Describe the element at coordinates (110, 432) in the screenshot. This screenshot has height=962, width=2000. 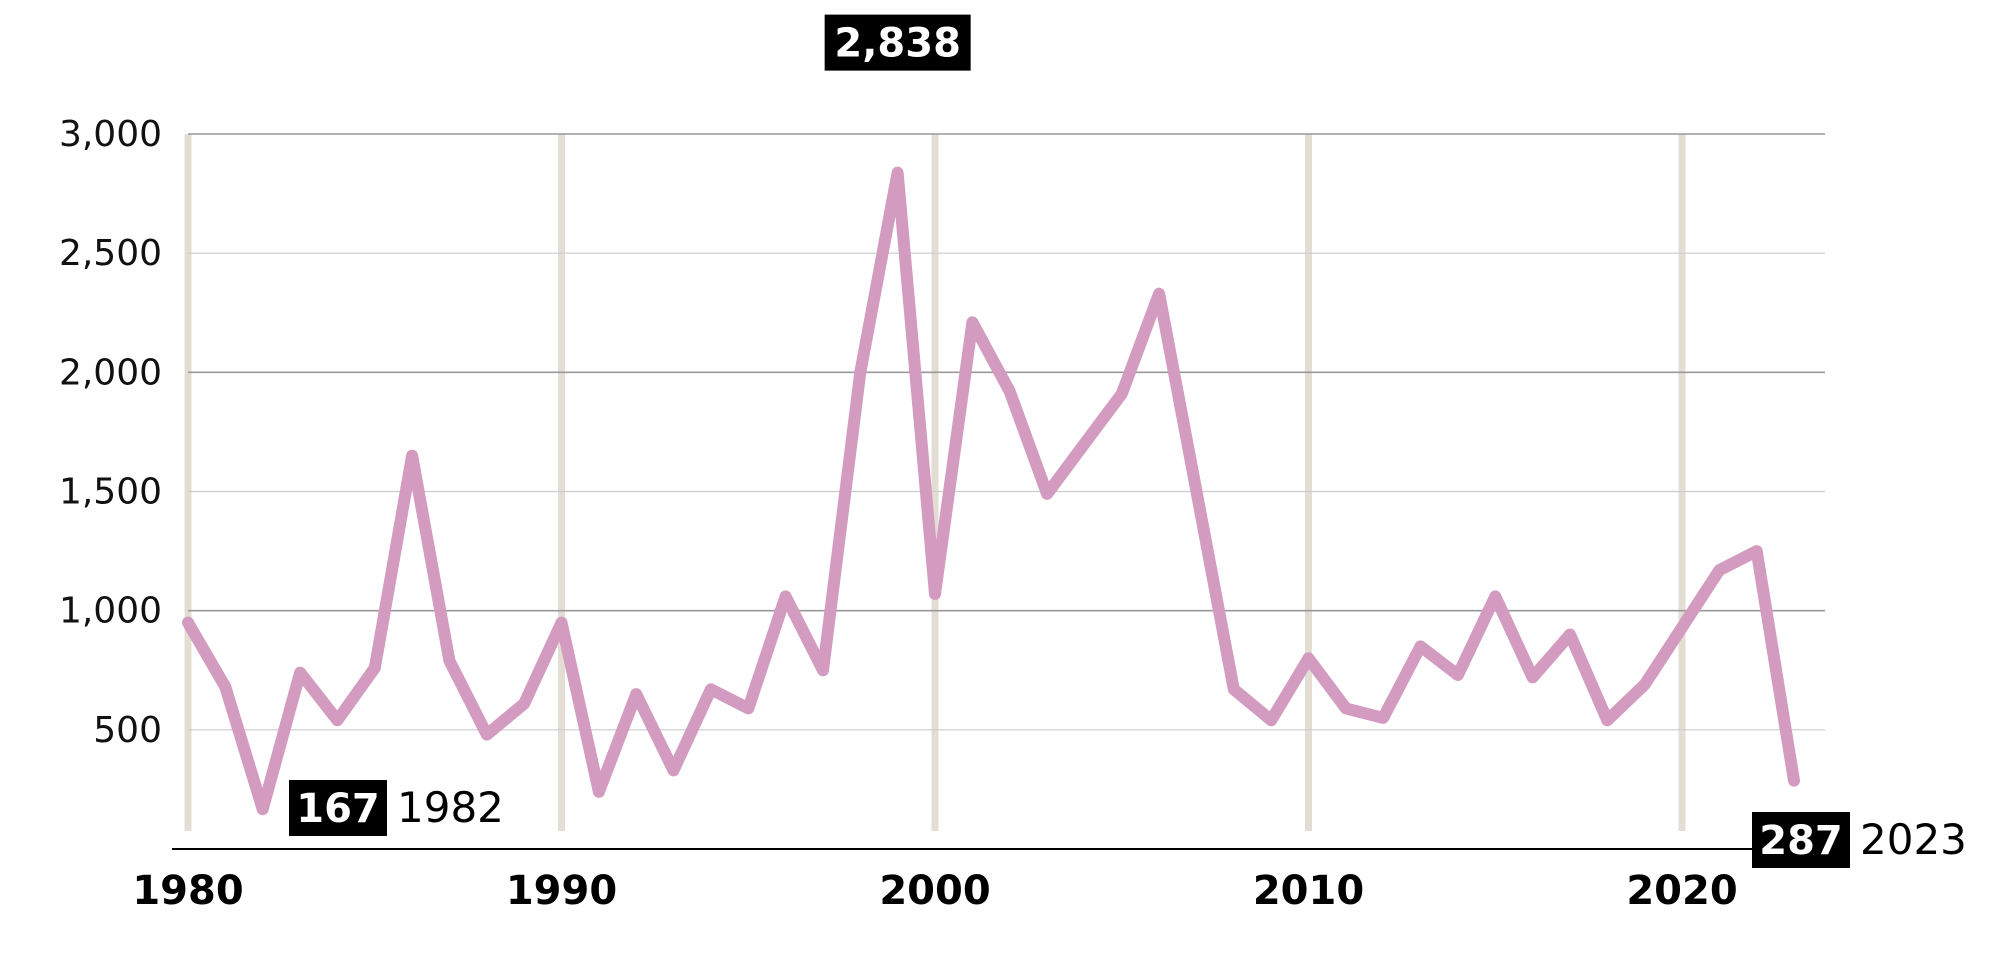
I see `y-tick-label-group: 500 1,000 1,500 2,000 2,500 3,000` at that location.